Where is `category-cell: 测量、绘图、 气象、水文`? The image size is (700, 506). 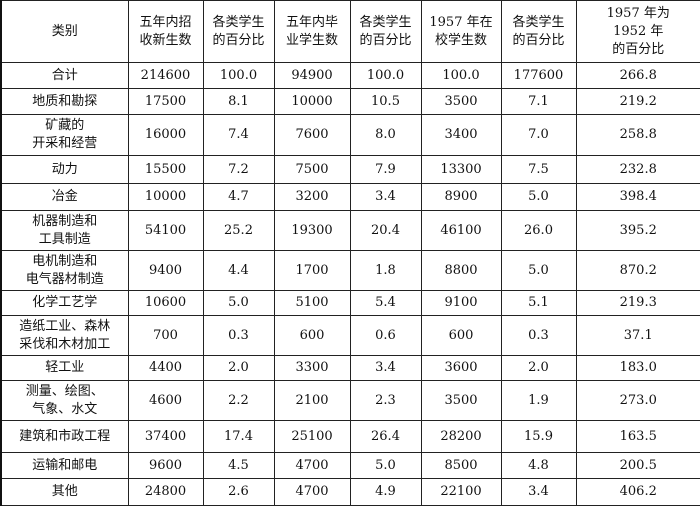 category-cell: 测量、绘图、 气象、水文 is located at coordinates (64, 400).